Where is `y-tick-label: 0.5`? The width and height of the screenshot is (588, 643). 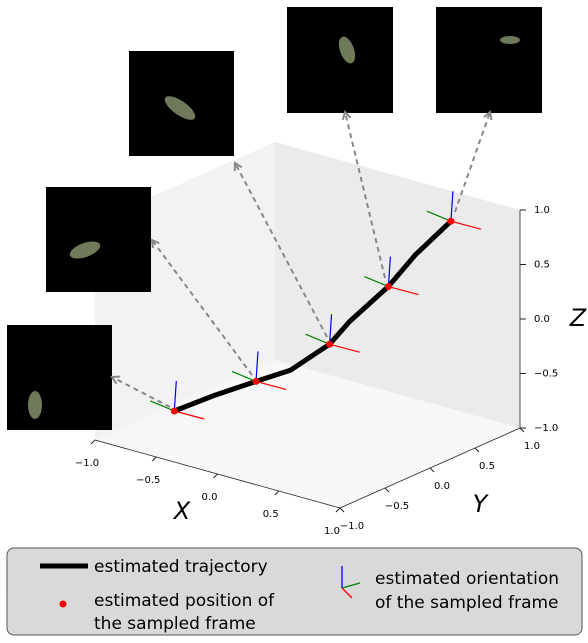 y-tick-label: 0.5 is located at coordinates (487, 466).